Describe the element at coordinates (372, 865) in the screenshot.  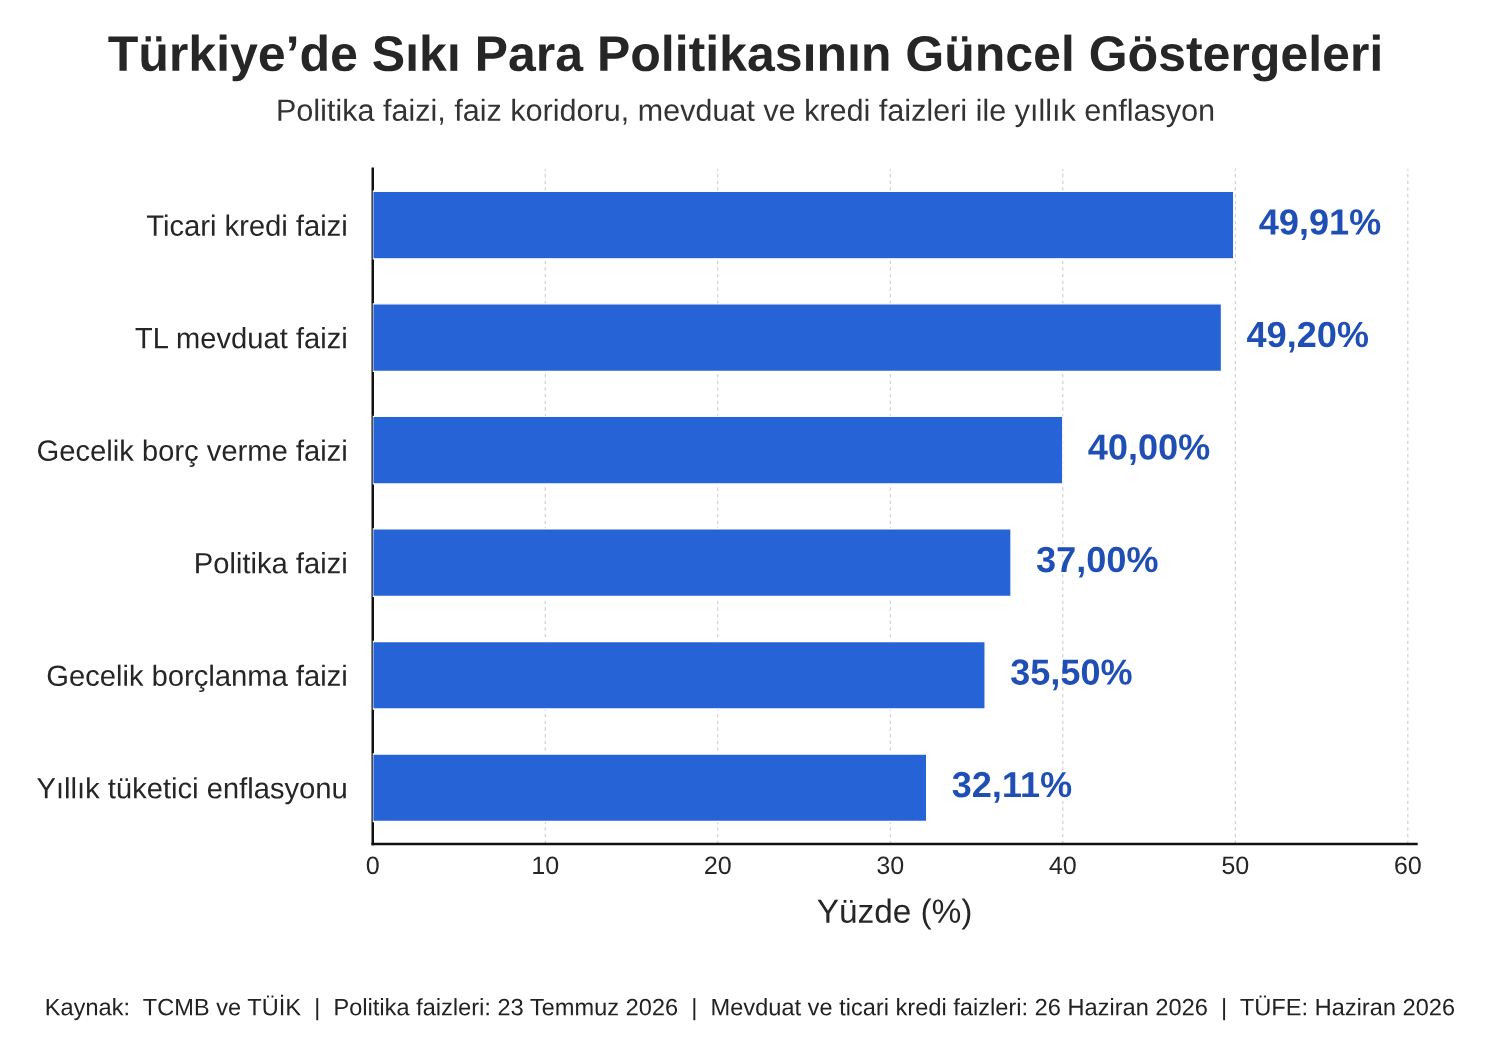
I see `x-tick-label: 0` at that location.